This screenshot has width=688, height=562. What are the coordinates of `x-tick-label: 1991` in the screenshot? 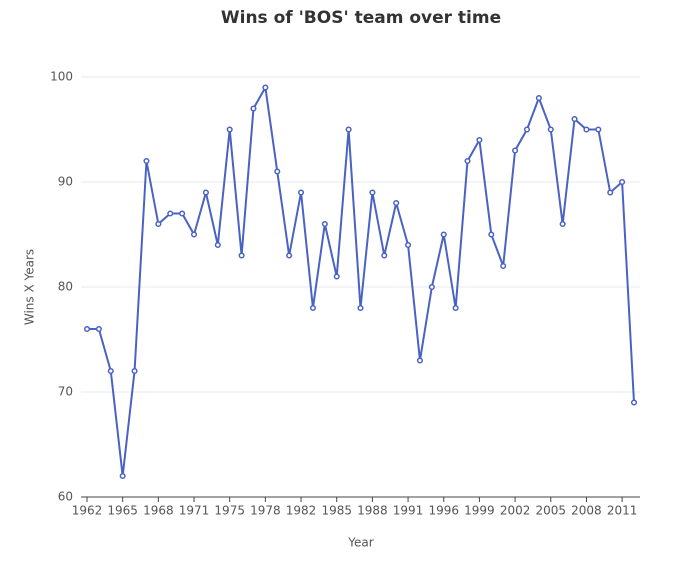 It's located at (408, 511).